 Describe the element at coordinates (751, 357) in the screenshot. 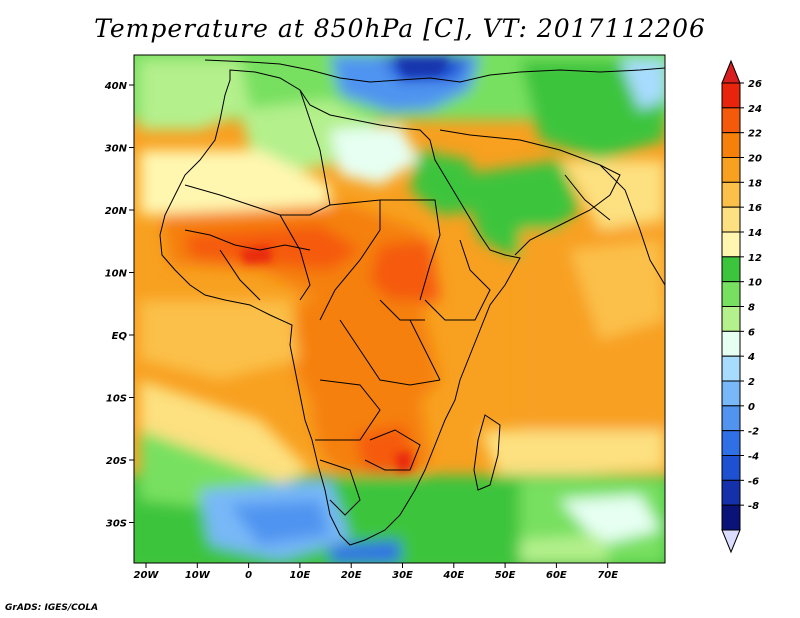

I see `colorbar-label: 4` at that location.